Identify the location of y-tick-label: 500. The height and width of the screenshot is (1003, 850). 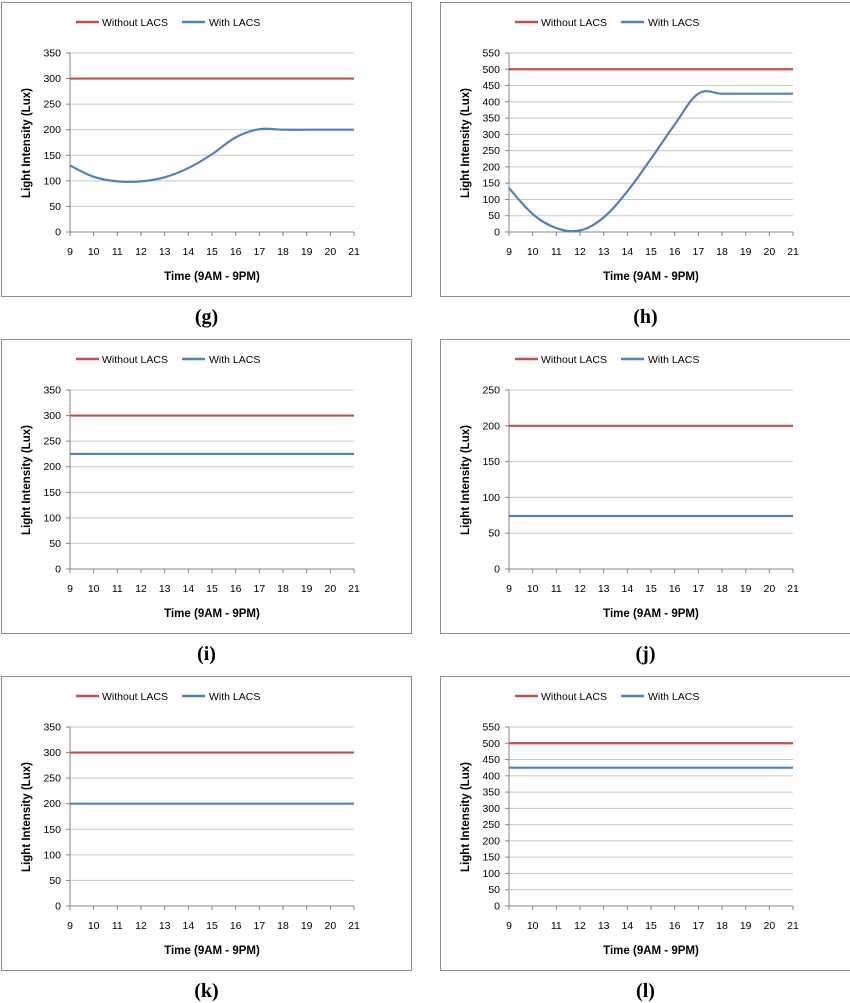
(491, 70).